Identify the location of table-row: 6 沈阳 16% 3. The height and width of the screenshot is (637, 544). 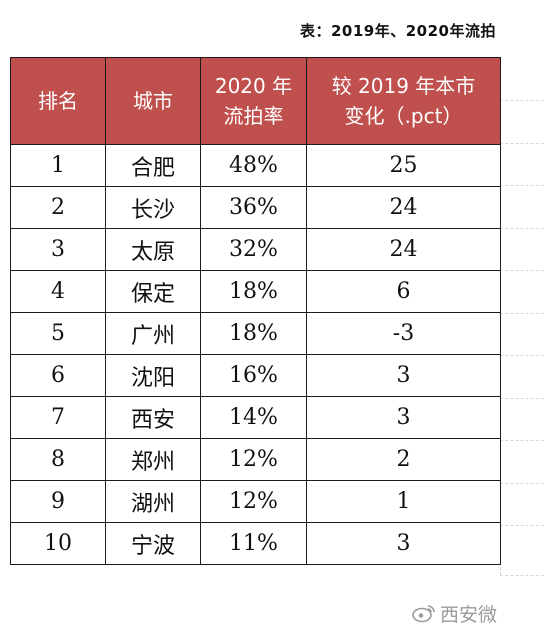
(255, 375).